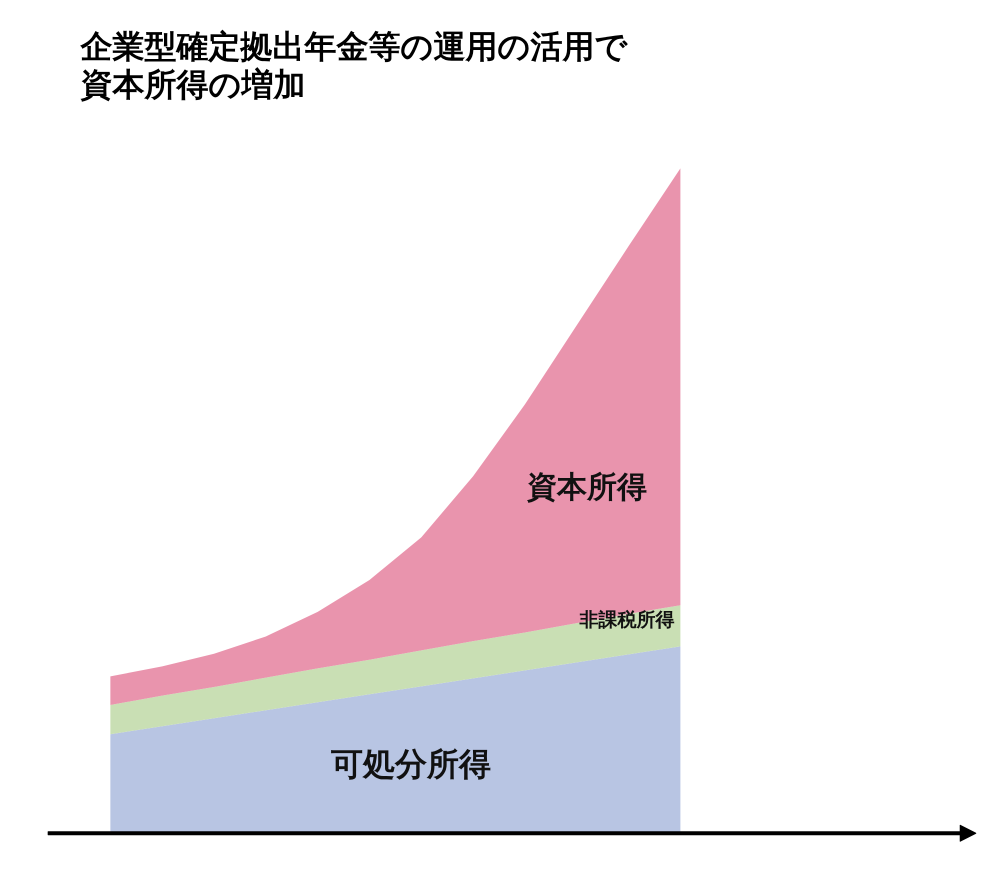 This screenshot has width=996, height=876. What do you see at coordinates (354, 66) in the screenshot?
I see `chart-title: 企業型確定拠出年金等の運用の活用で資本所得の増加` at bounding box center [354, 66].